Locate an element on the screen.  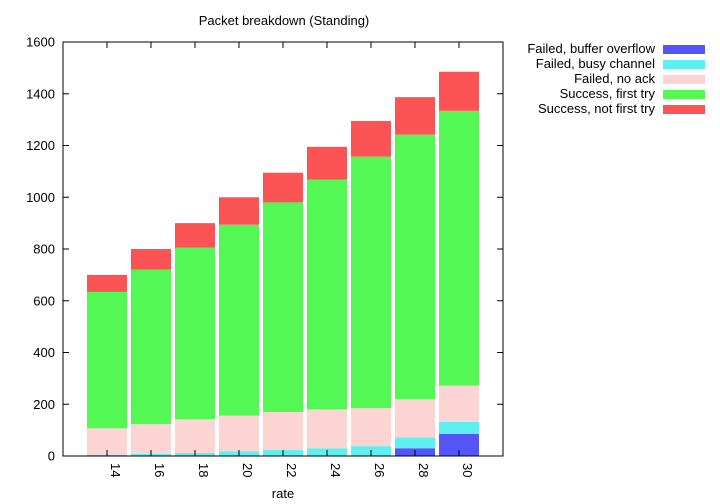
y-tick-label: 600 is located at coordinates (44, 300).